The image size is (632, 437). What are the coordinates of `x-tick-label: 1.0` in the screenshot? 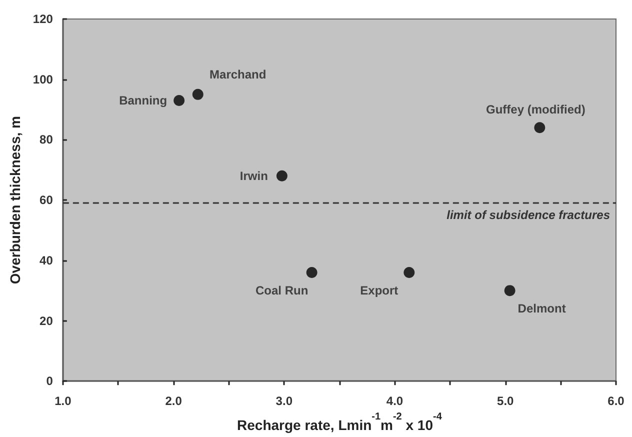 It's located at (63, 401).